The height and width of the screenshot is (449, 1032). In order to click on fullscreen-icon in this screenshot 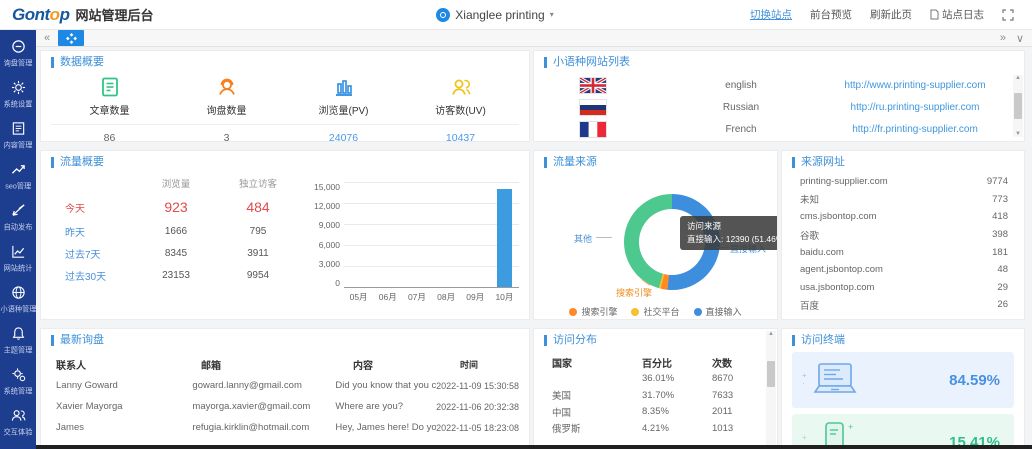, I will do `click(1008, 14)`.